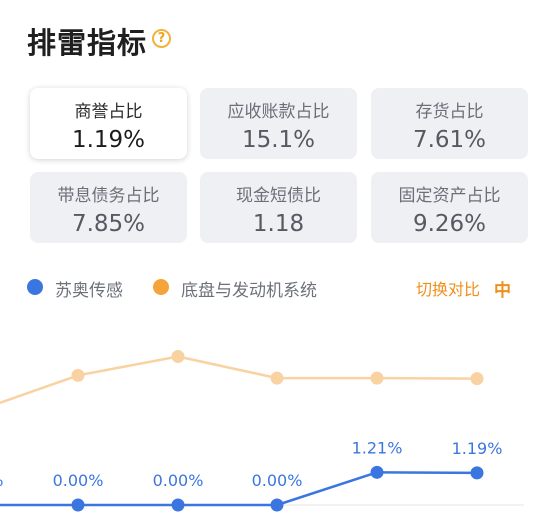 Image resolution: width=553 pixels, height=516 pixels. I want to click on metric-label: 固定资产占比, so click(449, 196).